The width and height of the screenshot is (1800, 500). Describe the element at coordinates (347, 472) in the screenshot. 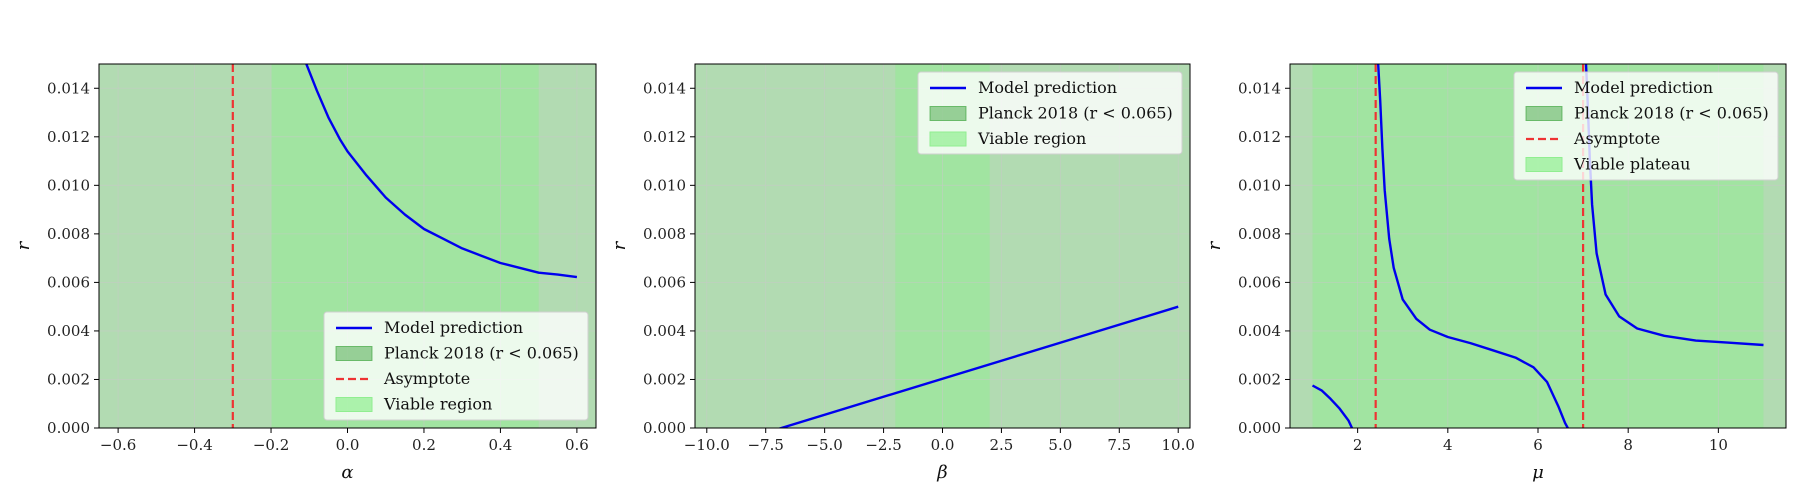

I see `x-axis-label: α` at that location.